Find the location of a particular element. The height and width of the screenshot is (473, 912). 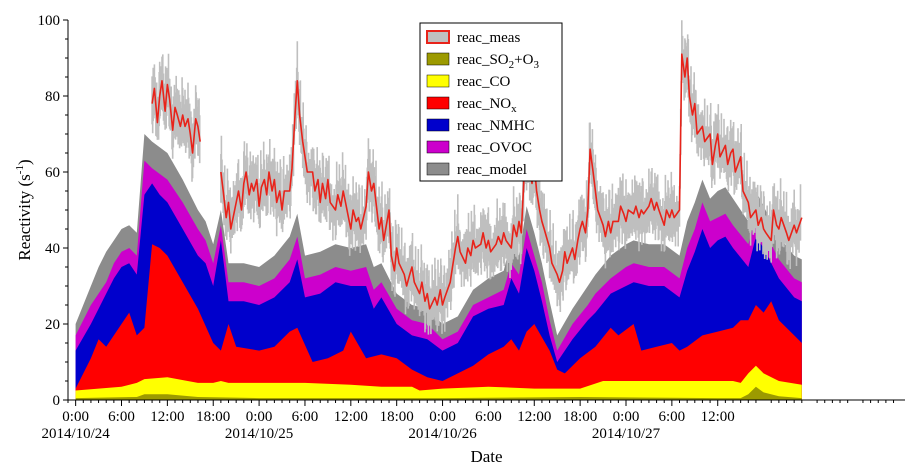

legend-label: reac_OVOC is located at coordinates (494, 148).